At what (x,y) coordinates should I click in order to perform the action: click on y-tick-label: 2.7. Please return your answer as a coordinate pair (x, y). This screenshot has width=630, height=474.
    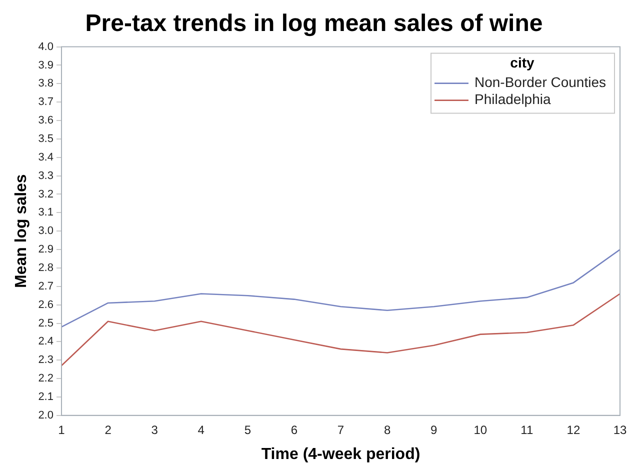
    Looking at the image, I should click on (46, 286).